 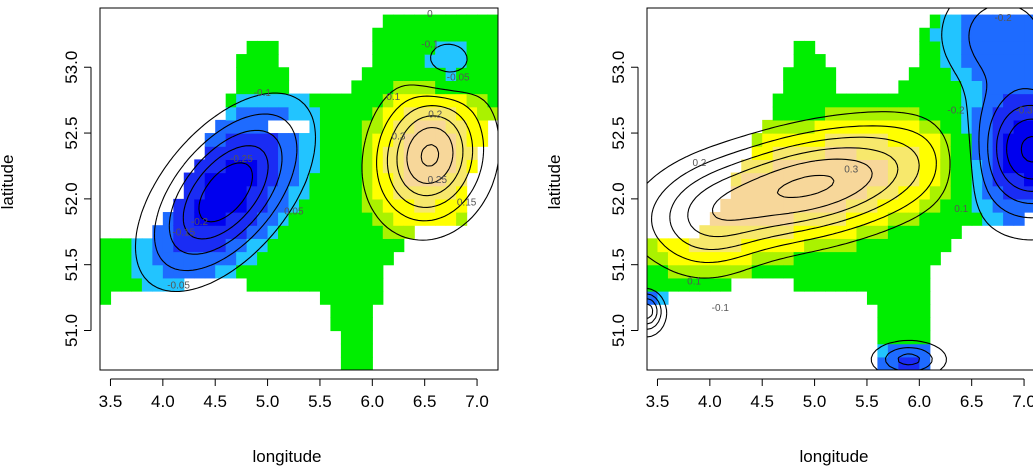 What do you see at coordinates (372, 401) in the screenshot?
I see `x-tick-label: 6.0` at bounding box center [372, 401].